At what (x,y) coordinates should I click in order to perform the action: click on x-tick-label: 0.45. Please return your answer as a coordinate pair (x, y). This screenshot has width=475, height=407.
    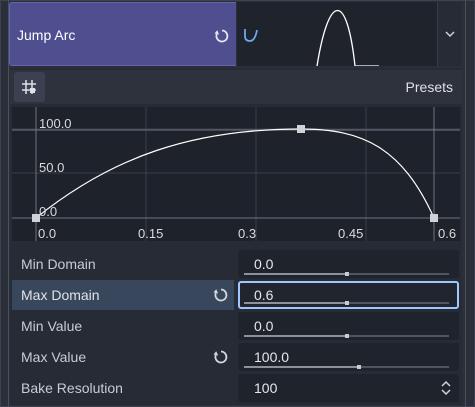
    Looking at the image, I should click on (351, 233).